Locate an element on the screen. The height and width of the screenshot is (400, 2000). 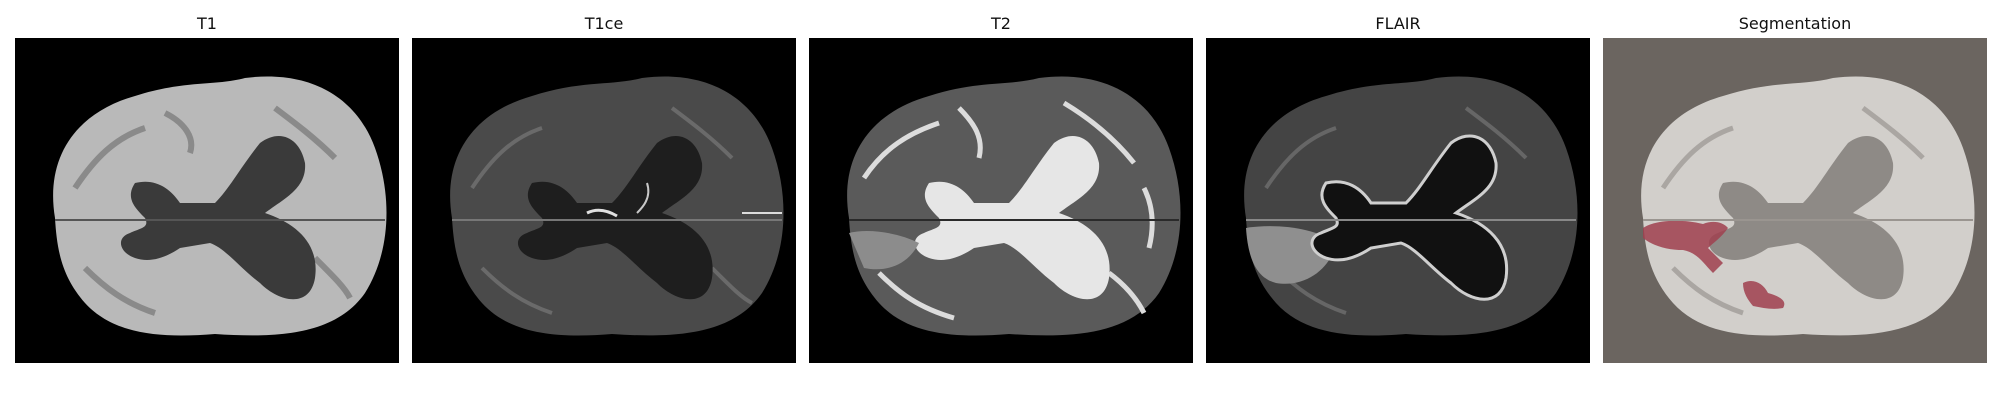
panel-title-t1: T1 is located at coordinates (207, 23).